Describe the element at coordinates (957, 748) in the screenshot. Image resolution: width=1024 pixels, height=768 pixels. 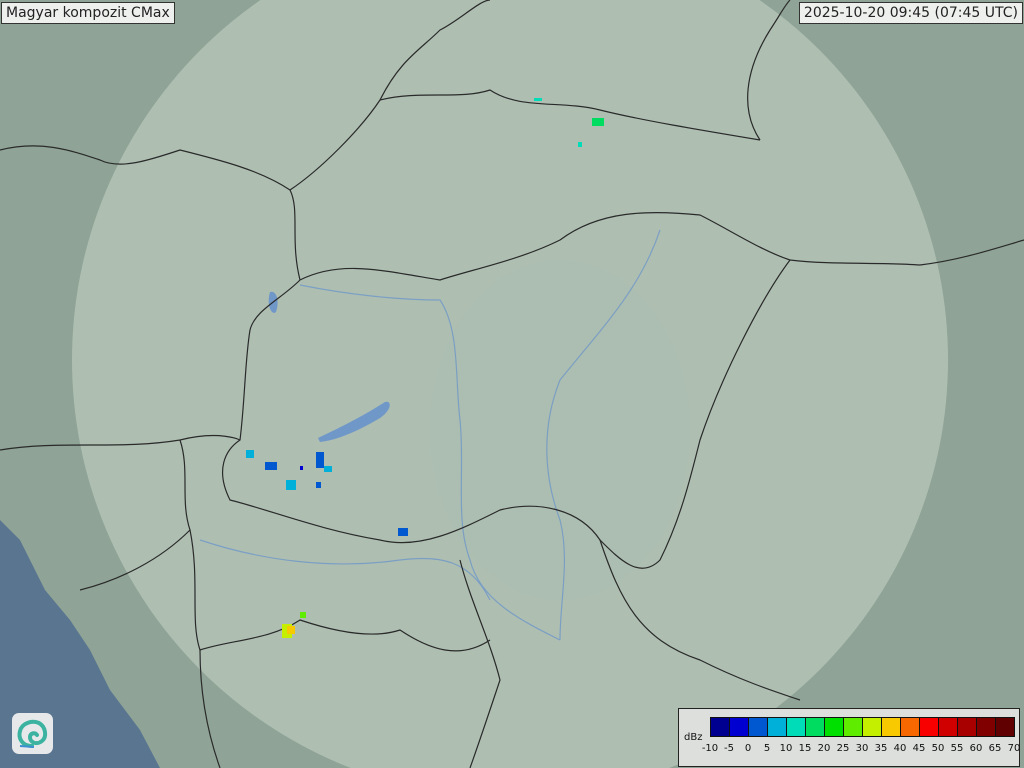
I see `legend-tick-label: 55` at that location.